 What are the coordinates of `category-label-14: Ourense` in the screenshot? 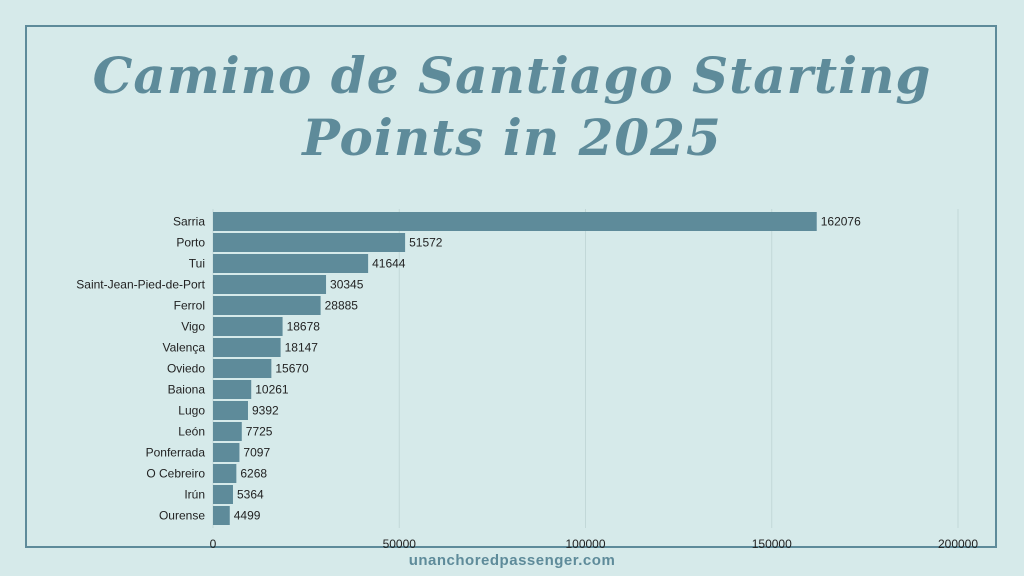 It's located at (182, 516).